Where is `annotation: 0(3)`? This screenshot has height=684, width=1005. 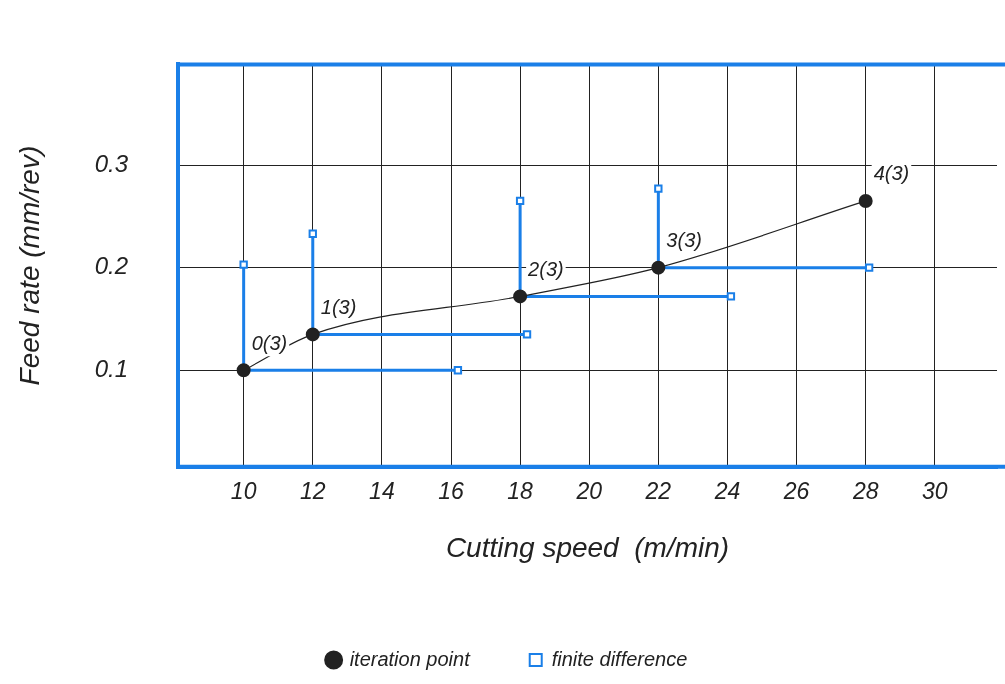 annotation: 0(3) is located at coordinates (269, 342).